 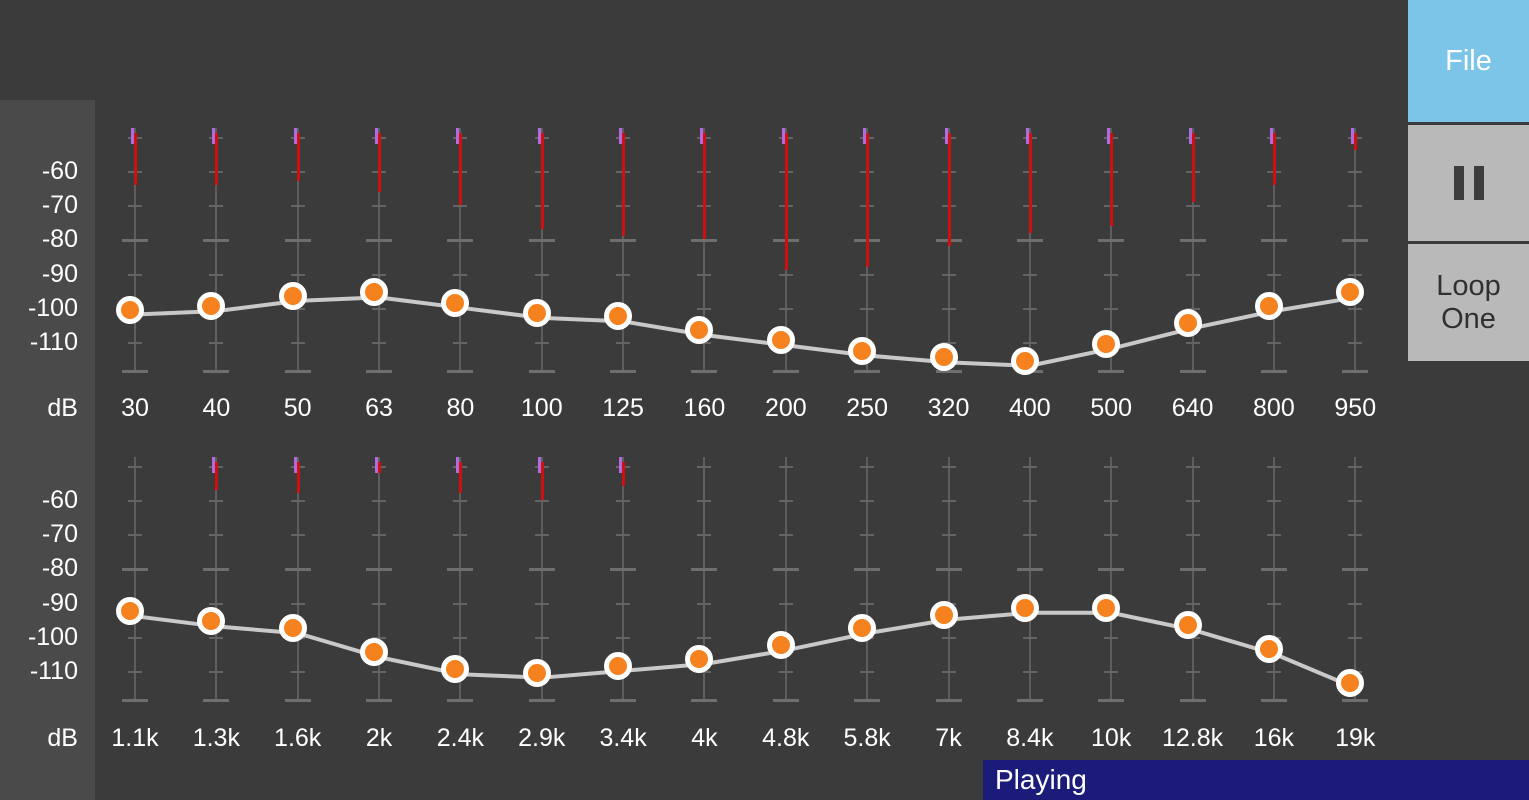 I want to click on eq-knob-3.4k, so click(x=618, y=665).